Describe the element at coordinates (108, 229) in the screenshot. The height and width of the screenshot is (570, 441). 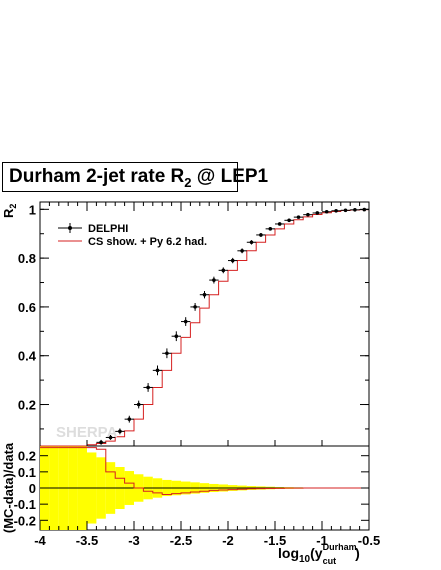
I see `legend-data-label: DELPHI` at that location.